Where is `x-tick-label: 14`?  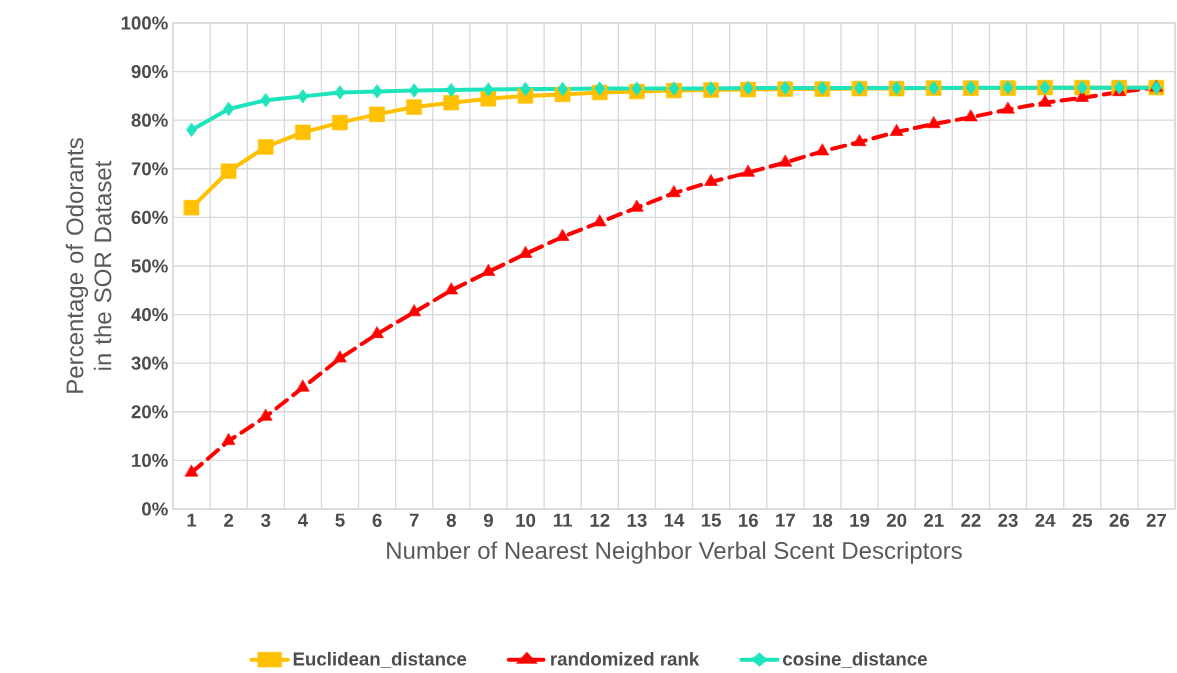 x-tick-label: 14 is located at coordinates (674, 520).